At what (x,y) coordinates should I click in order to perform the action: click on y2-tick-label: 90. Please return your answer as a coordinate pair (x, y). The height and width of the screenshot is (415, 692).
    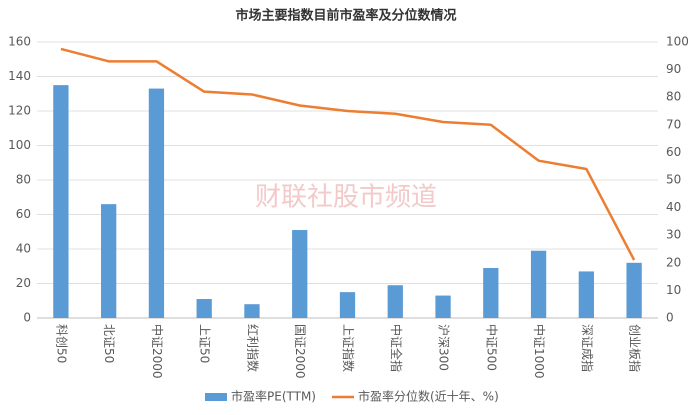
    Looking at the image, I should click on (673, 69).